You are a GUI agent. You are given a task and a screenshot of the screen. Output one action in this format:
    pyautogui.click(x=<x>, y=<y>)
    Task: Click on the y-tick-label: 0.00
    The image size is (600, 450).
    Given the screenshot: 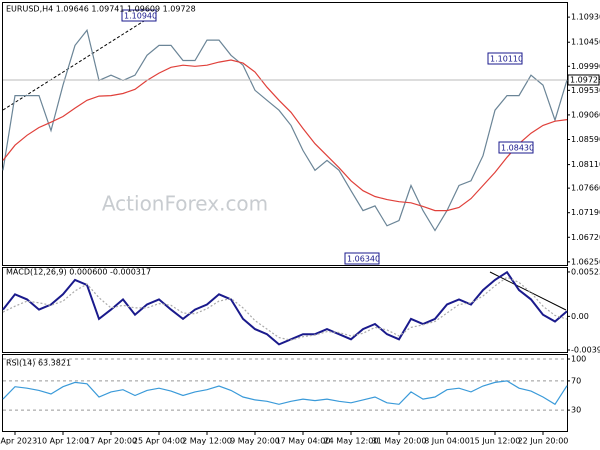 What is the action you would take?
    pyautogui.click(x=580, y=316)
    